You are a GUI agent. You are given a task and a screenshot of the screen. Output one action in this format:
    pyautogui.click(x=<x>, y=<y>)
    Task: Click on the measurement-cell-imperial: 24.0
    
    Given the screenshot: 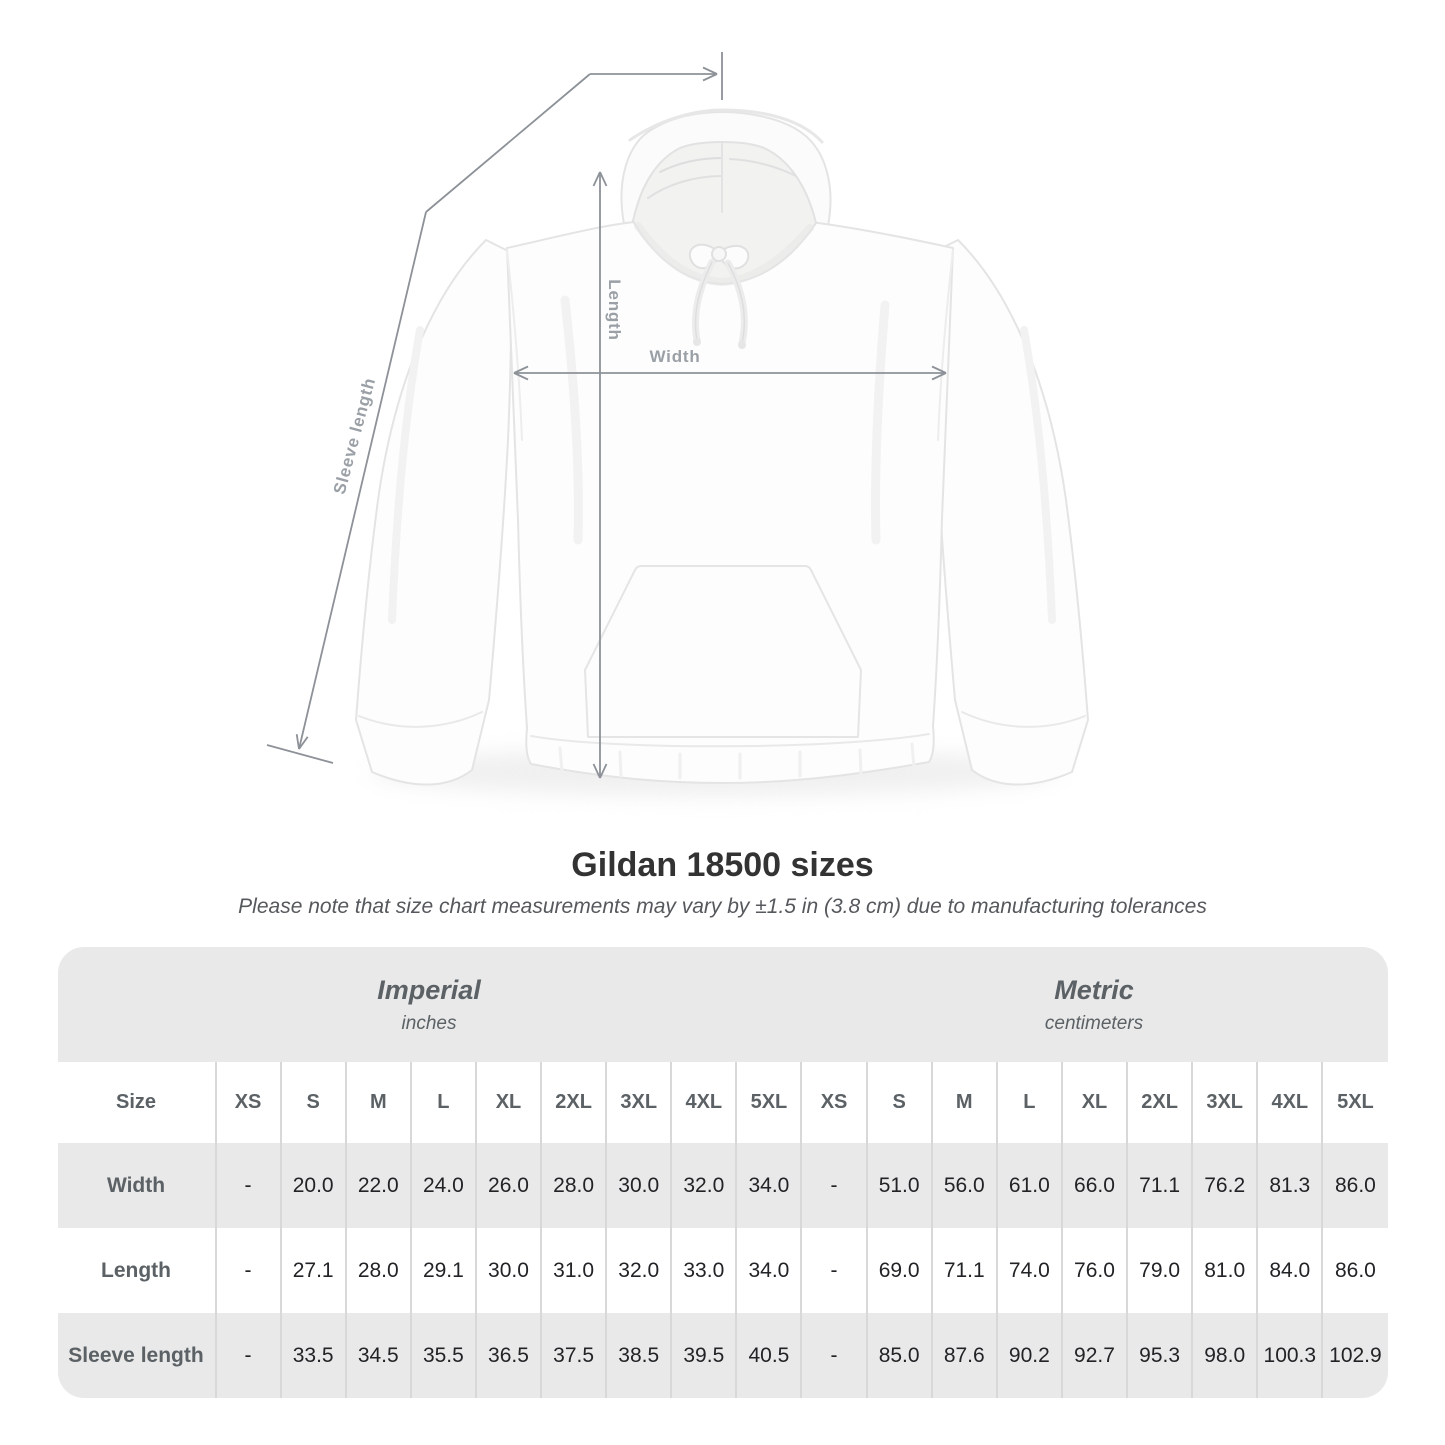 What is the action you would take?
    pyautogui.click(x=442, y=1185)
    